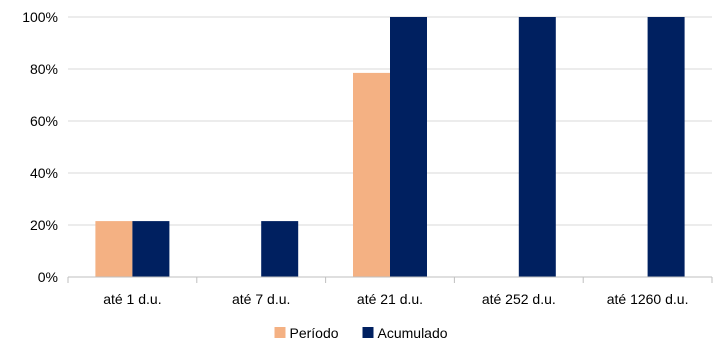 The width and height of the screenshot is (717, 345). I want to click on y-tick-label: 0%, so click(48, 277).